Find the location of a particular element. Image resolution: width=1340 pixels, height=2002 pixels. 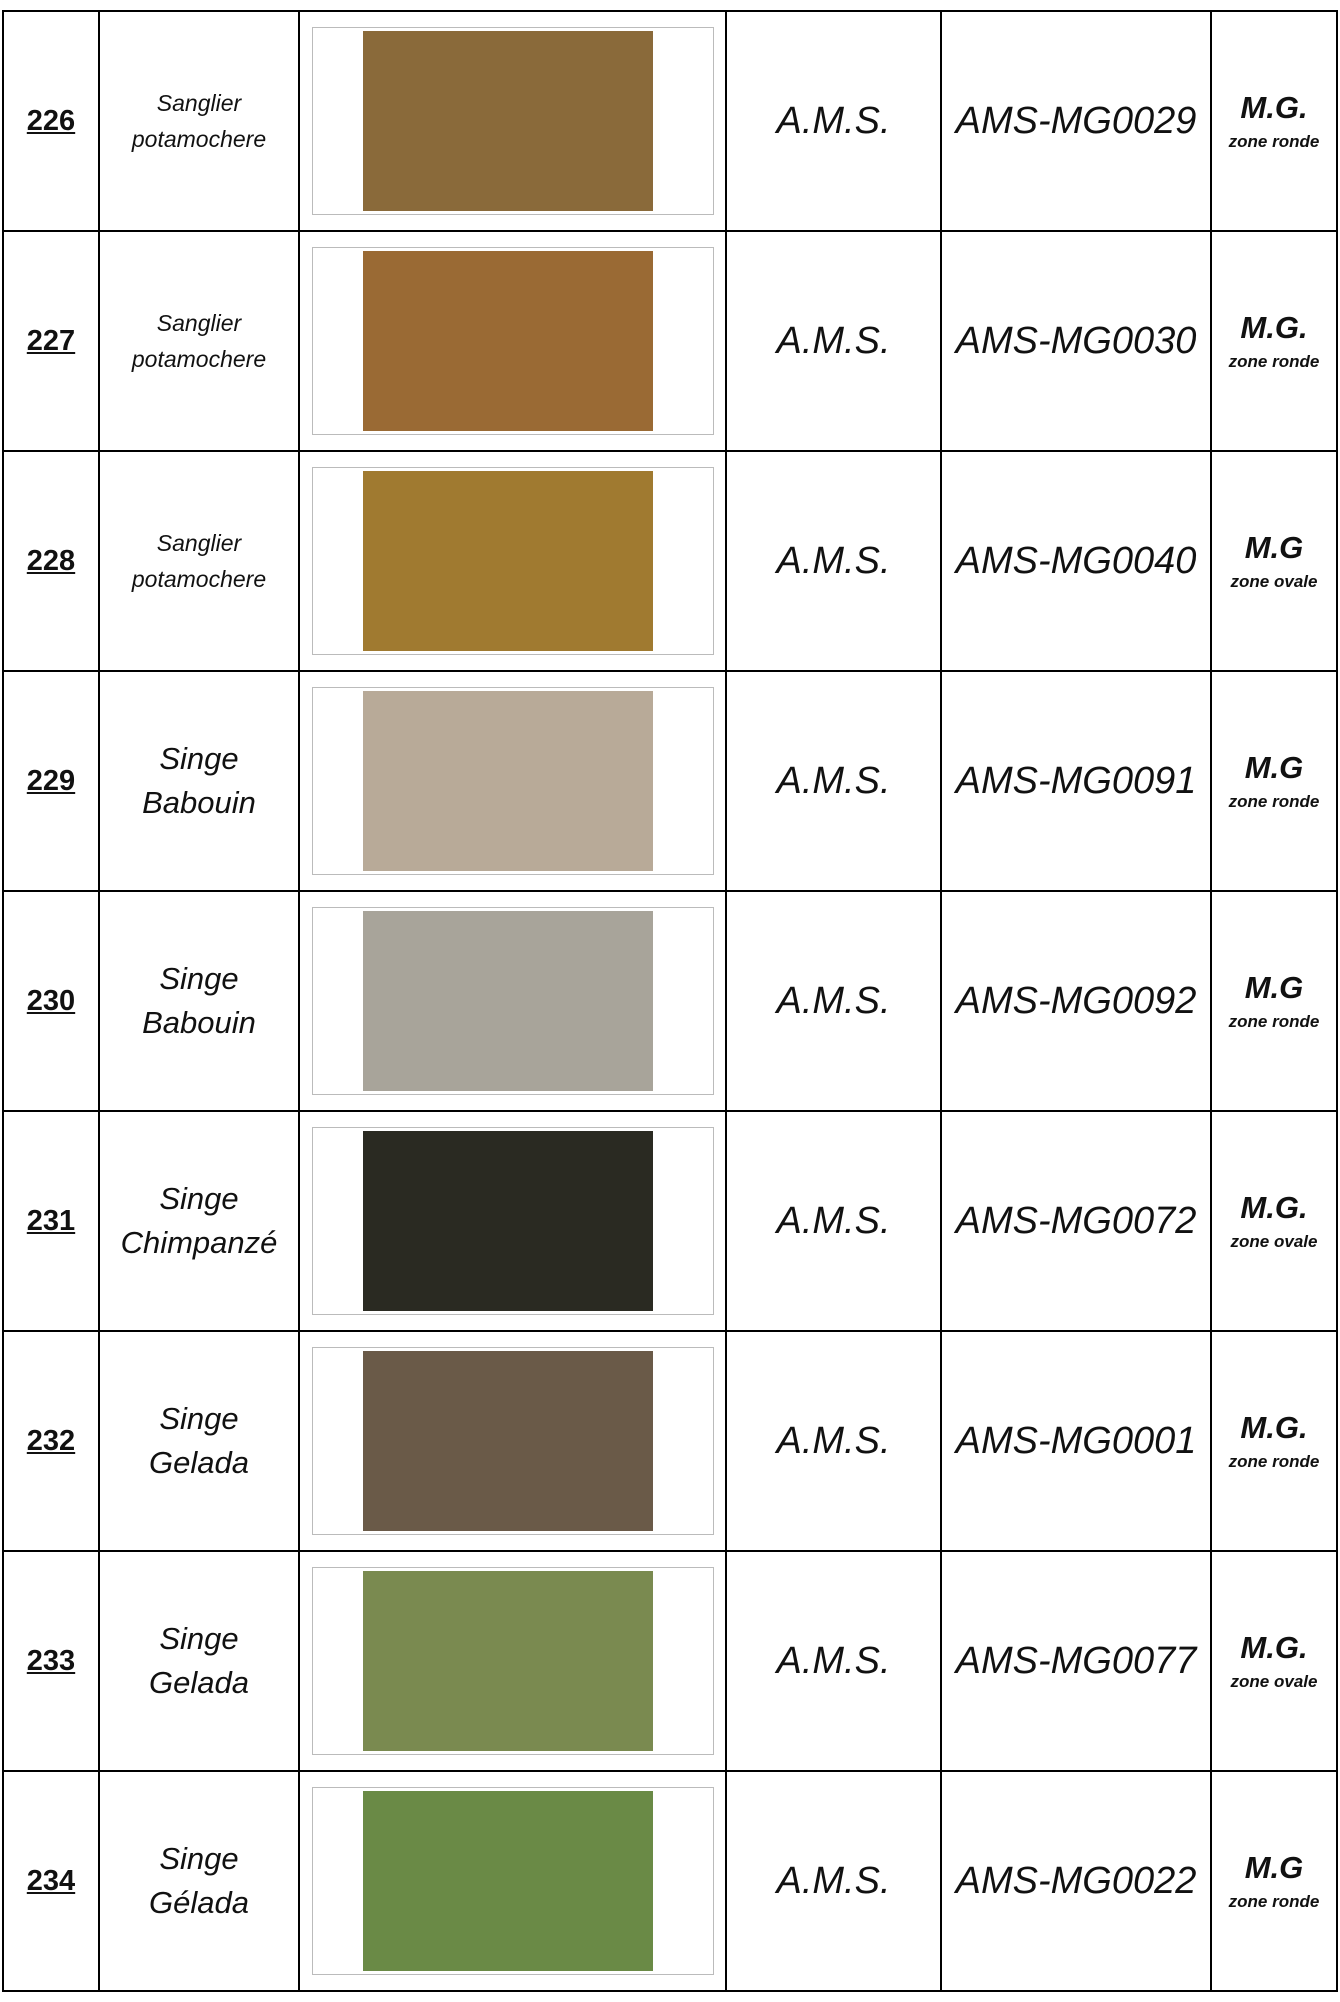

name-cell: Singe Chimpanzé is located at coordinates (199, 1221).